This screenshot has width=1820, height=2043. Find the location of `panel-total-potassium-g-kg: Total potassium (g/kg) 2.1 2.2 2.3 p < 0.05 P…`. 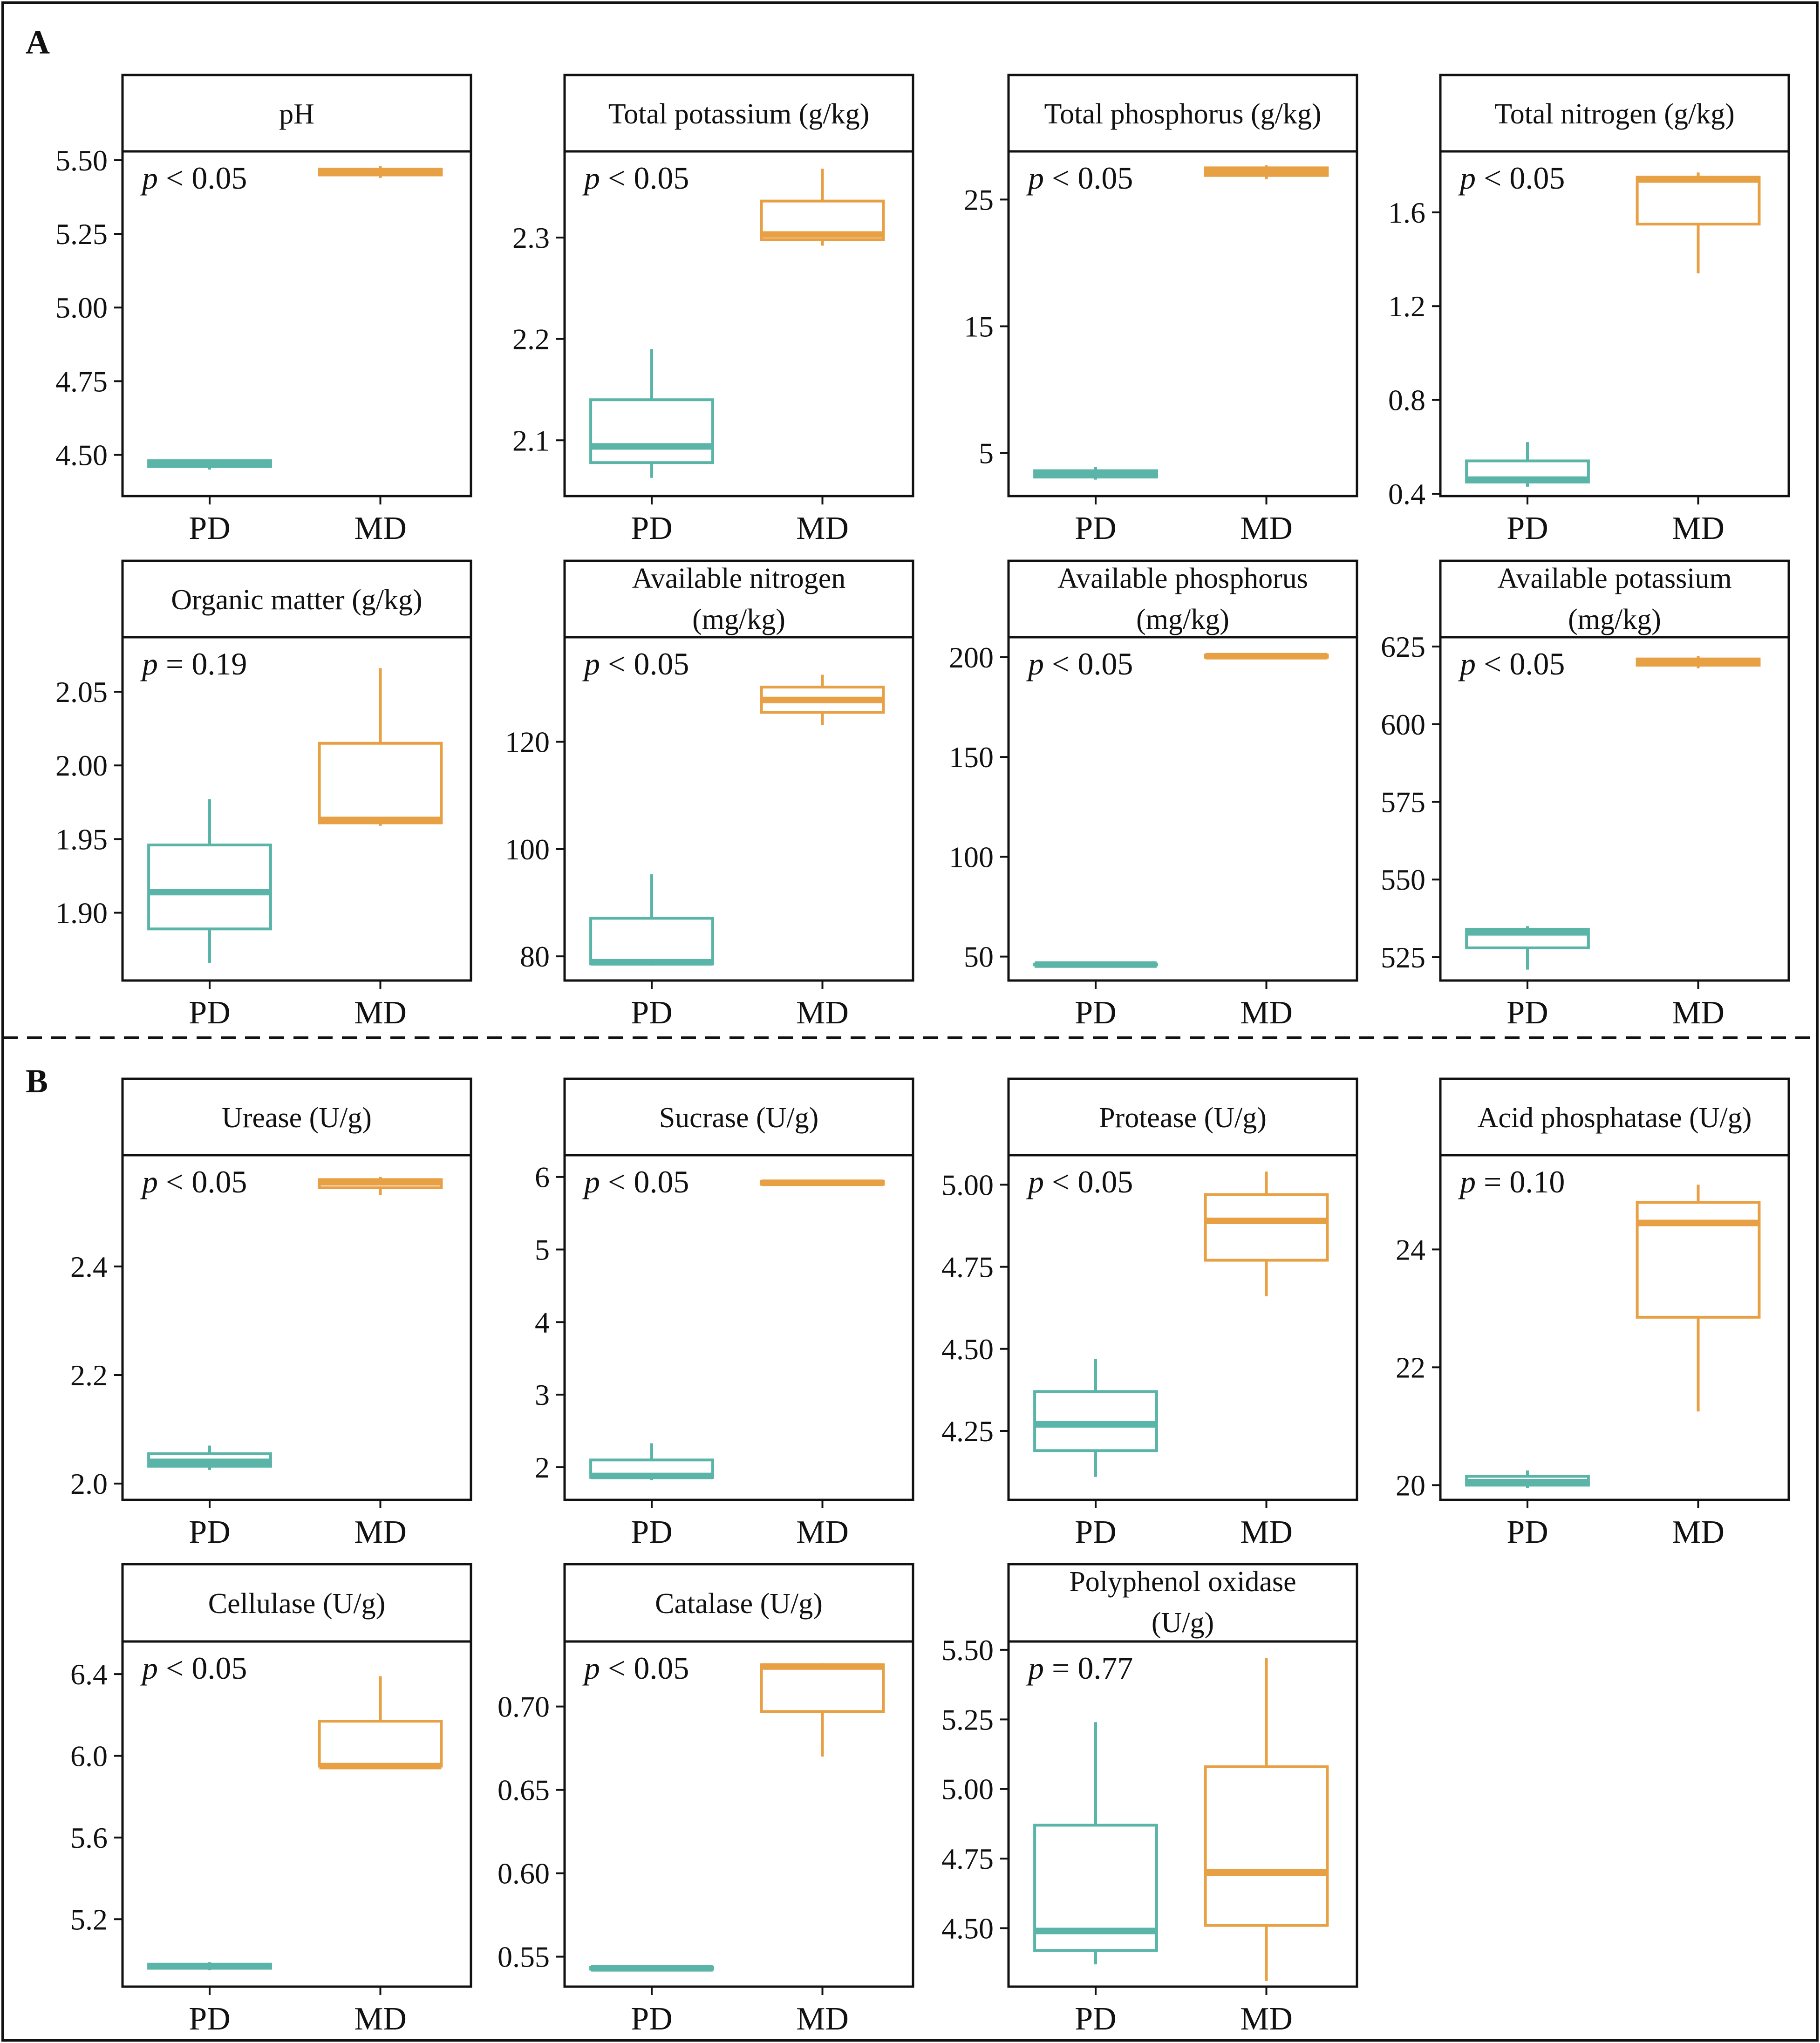

panel-total-potassium-g-kg: Total potassium (g/kg) 2.1 2.2 2.3 p < 0.05 P… is located at coordinates (713, 310).